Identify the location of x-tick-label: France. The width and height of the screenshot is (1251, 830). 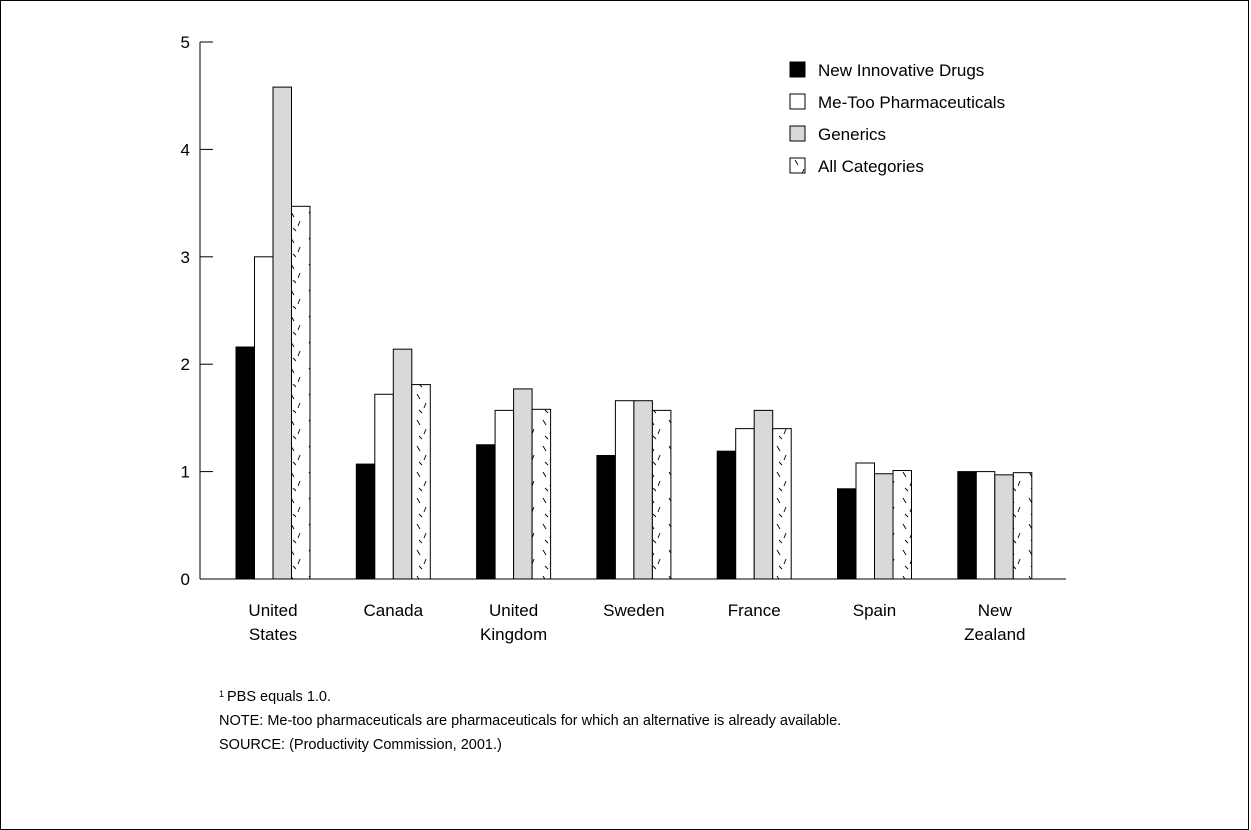
(754, 610).